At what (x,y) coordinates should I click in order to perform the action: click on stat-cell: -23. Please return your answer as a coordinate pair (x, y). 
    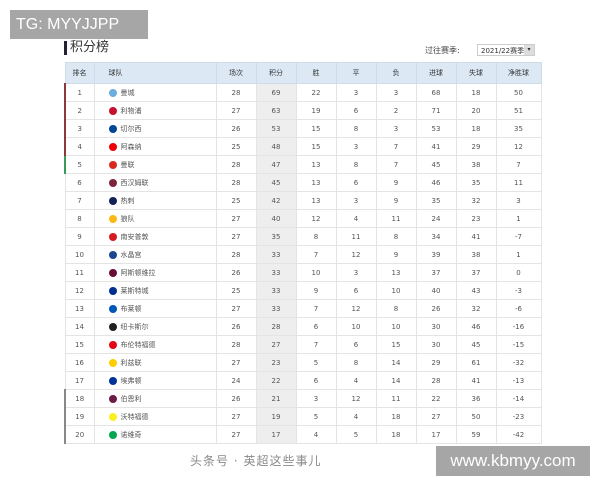
    Looking at the image, I should click on (518, 416).